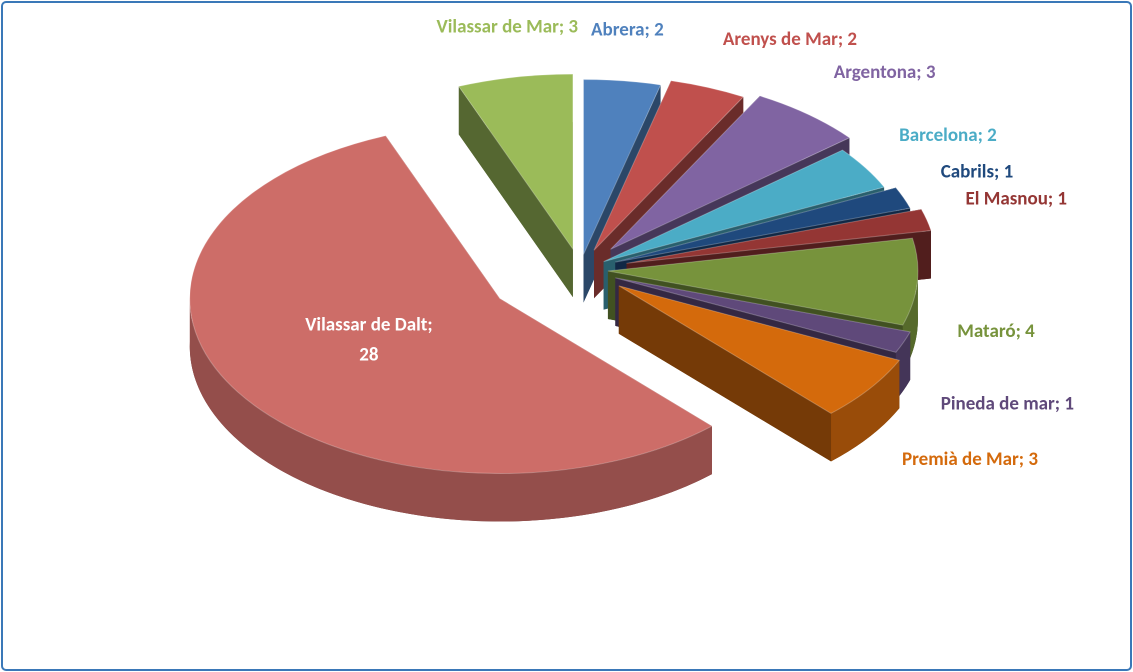 The image size is (1133, 672). Describe the element at coordinates (970, 459) in the screenshot. I see `data-label: Premià de Mar; 3` at that location.